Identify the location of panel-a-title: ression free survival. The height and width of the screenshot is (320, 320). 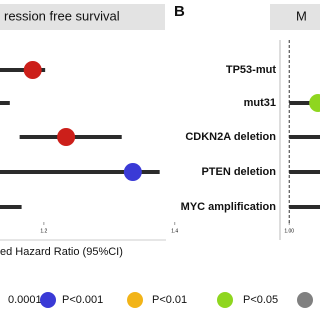
(62, 15).